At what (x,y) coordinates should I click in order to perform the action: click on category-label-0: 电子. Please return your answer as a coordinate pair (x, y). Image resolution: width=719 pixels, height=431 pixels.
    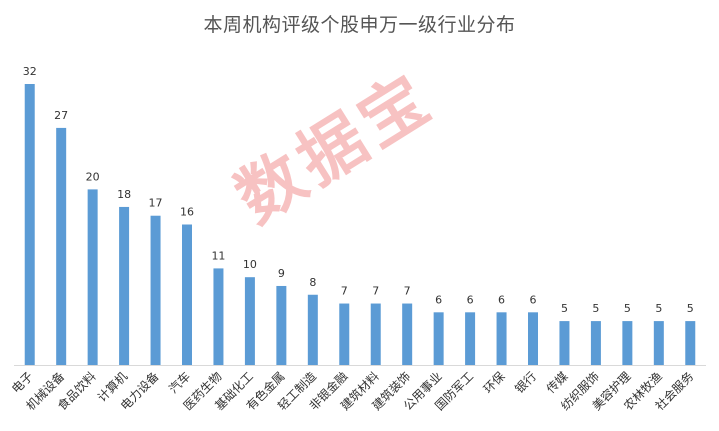
    Looking at the image, I should click on (22, 382).